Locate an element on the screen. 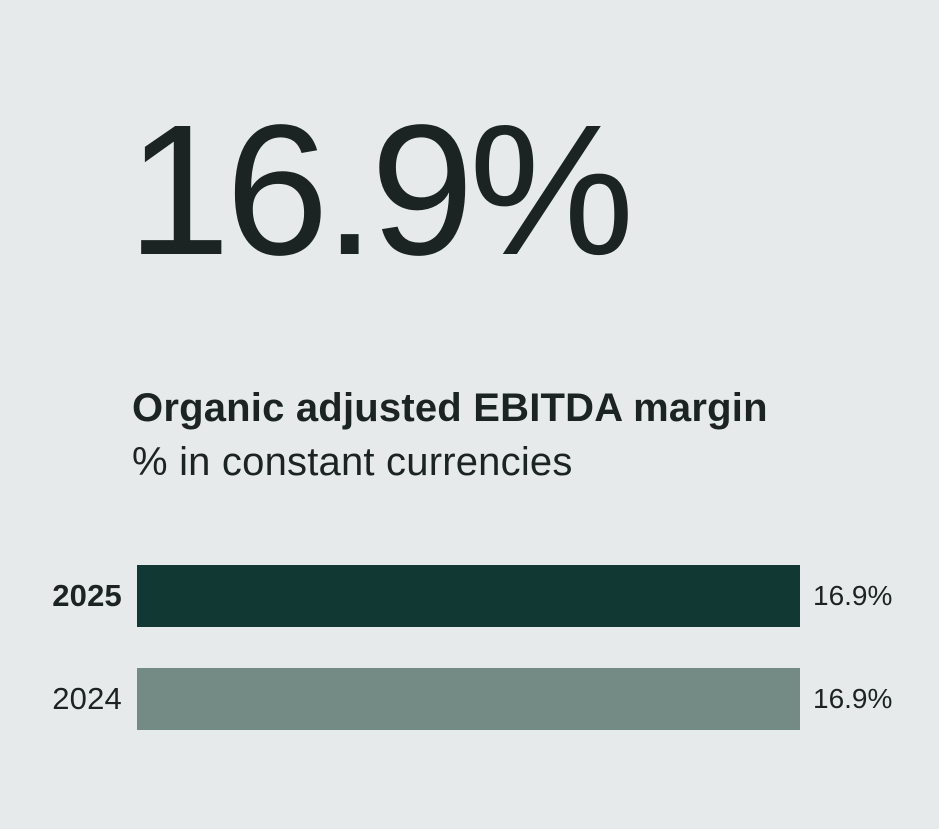 The width and height of the screenshot is (939, 829). bar-value-2025: 16.9% is located at coordinates (853, 595).